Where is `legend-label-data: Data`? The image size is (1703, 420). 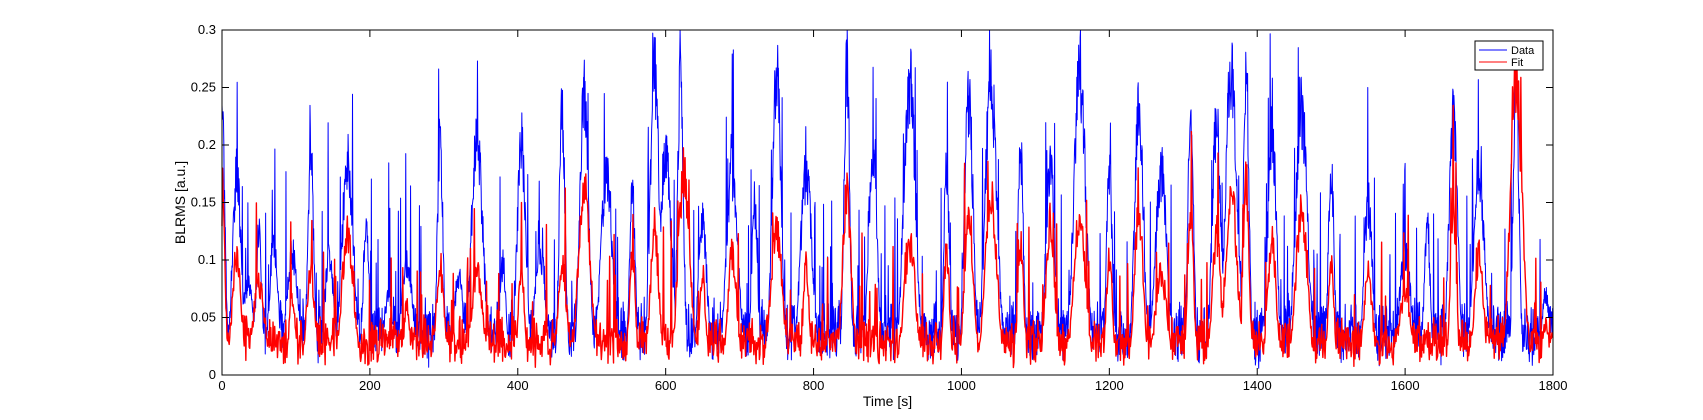 legend-label-data: Data is located at coordinates (1523, 51).